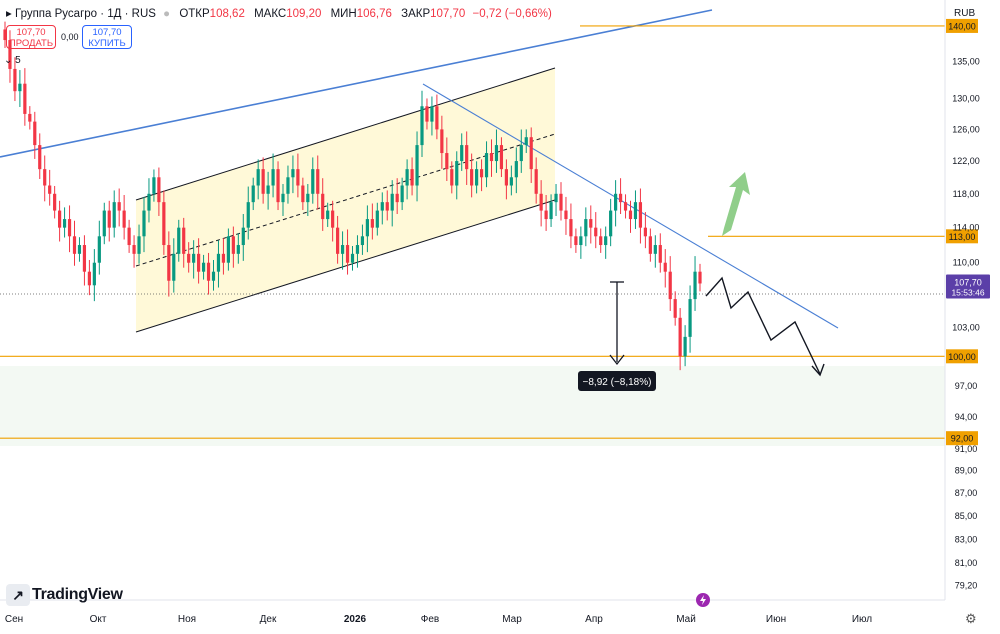  Describe the element at coordinates (18, 60) in the screenshot. I see `indicator-count: 5` at that location.